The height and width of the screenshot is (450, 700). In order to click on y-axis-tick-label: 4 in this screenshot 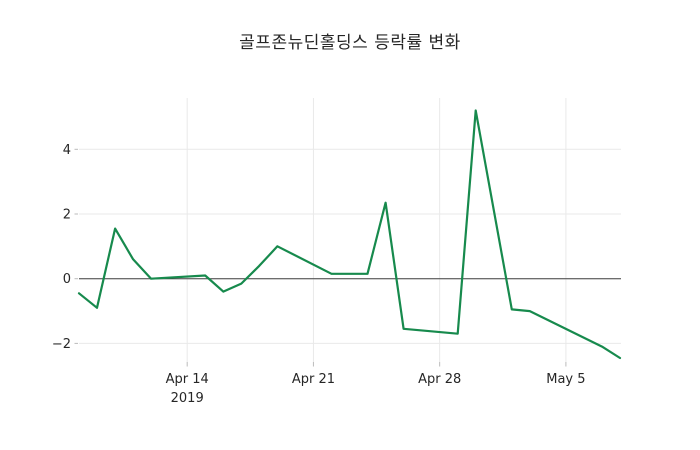, I will do `click(67, 150)`.